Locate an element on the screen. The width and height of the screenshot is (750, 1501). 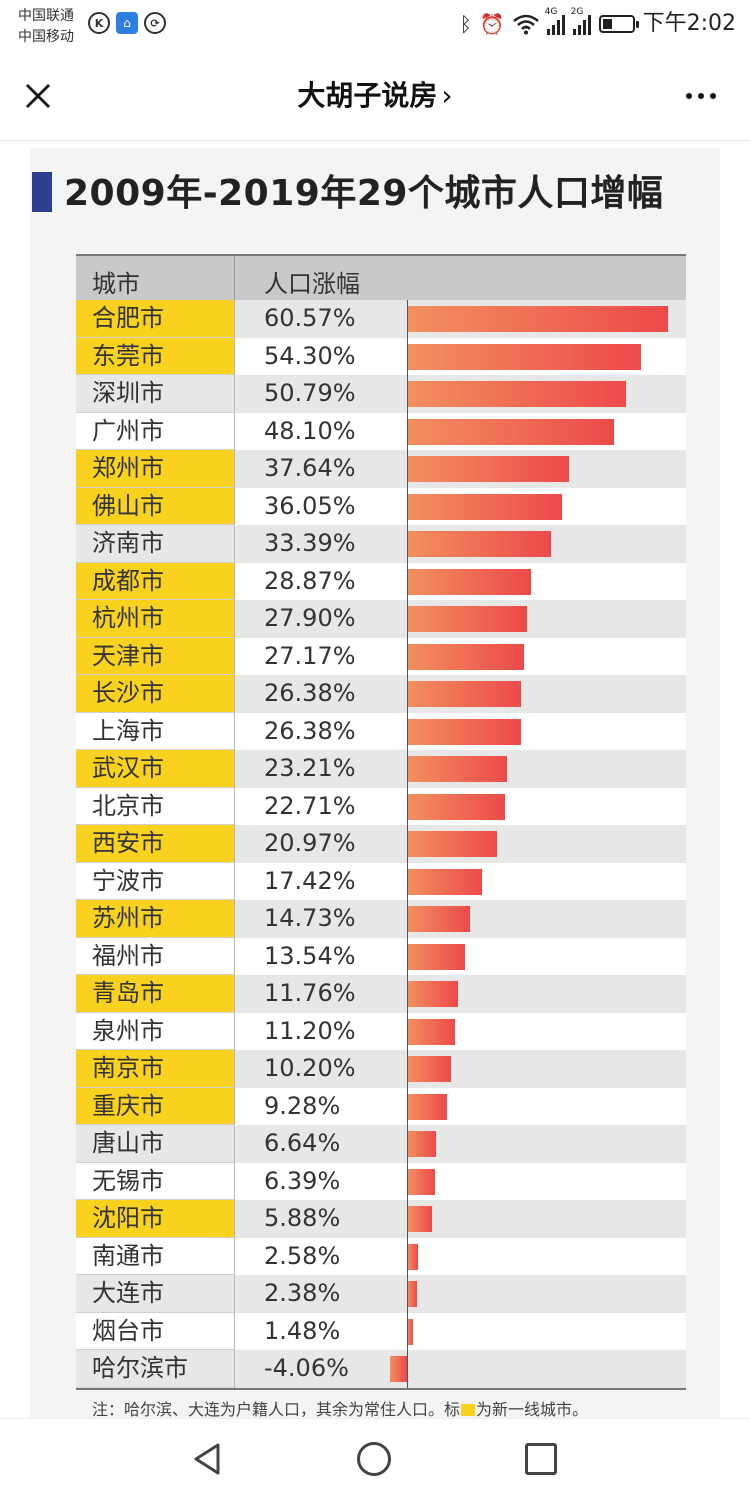
sync-icon: ⟳ is located at coordinates (155, 23).